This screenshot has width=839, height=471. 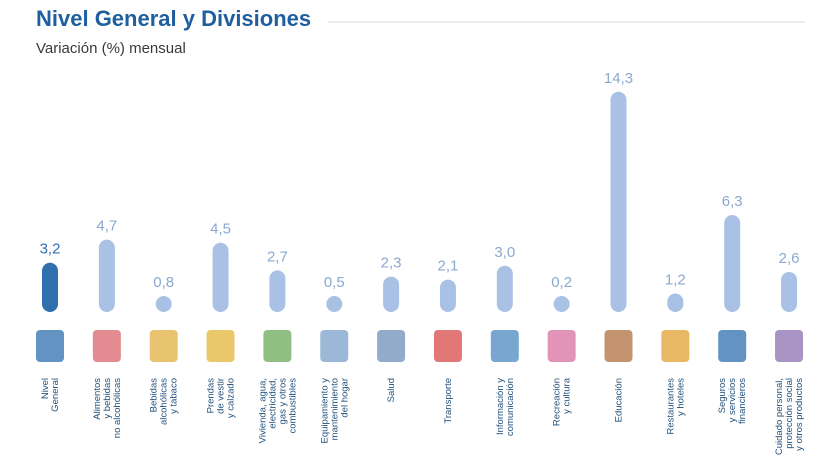 What do you see at coordinates (504, 252) in the screenshot?
I see `value-label: 3,0` at bounding box center [504, 252].